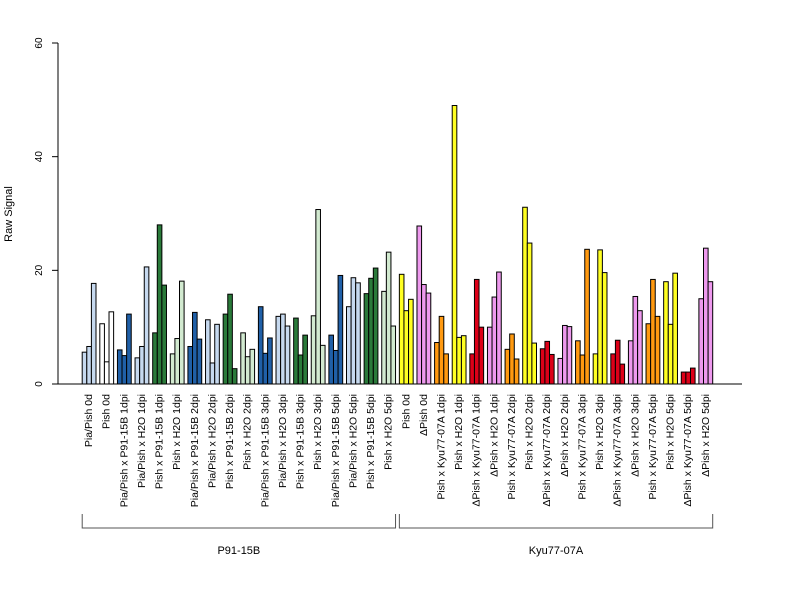 The height and width of the screenshot is (600, 800). I want to click on group-label: P91-15B, so click(238, 551).